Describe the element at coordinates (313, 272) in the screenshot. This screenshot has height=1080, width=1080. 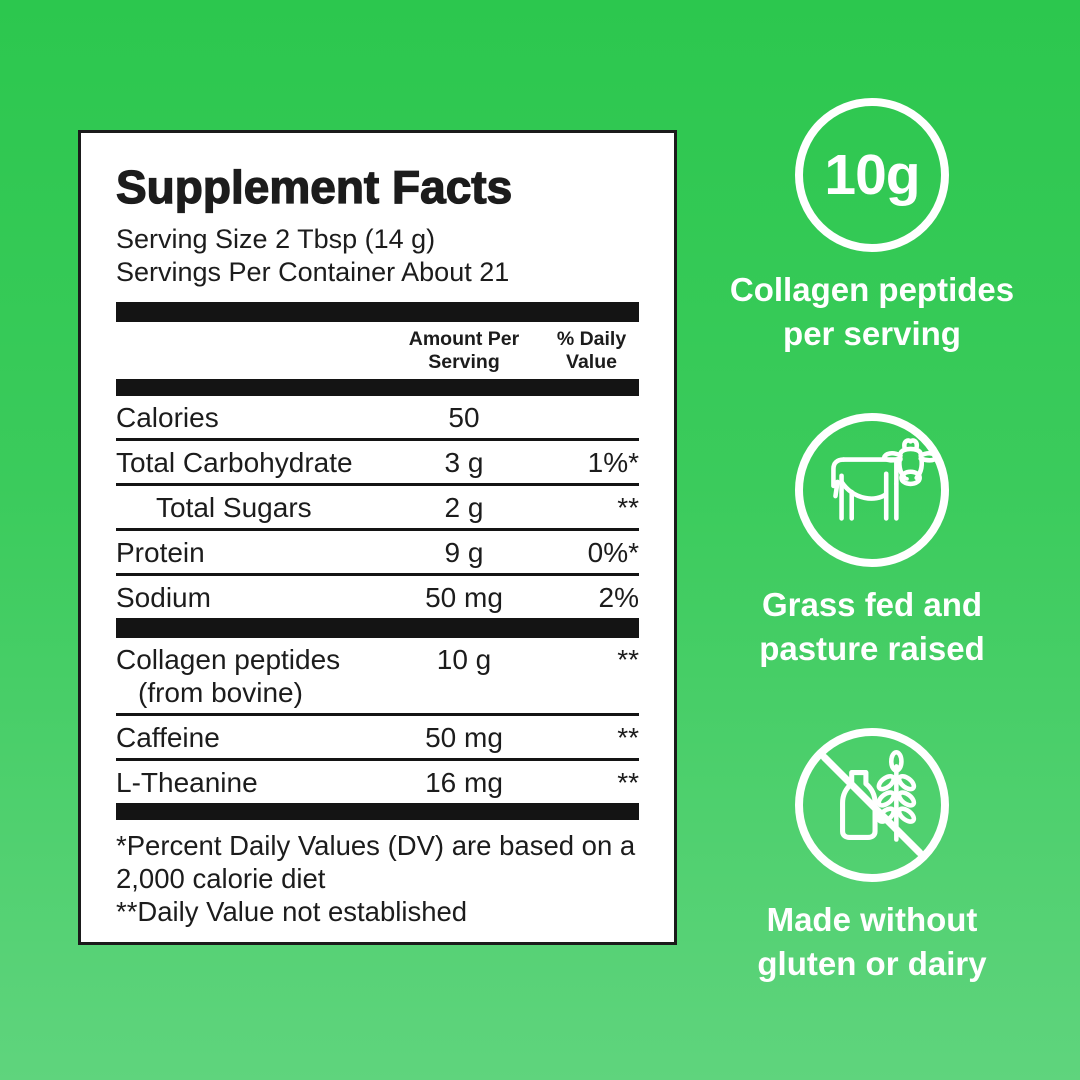
I see `servings-per-container-text: Servings Per Container About 21` at that location.